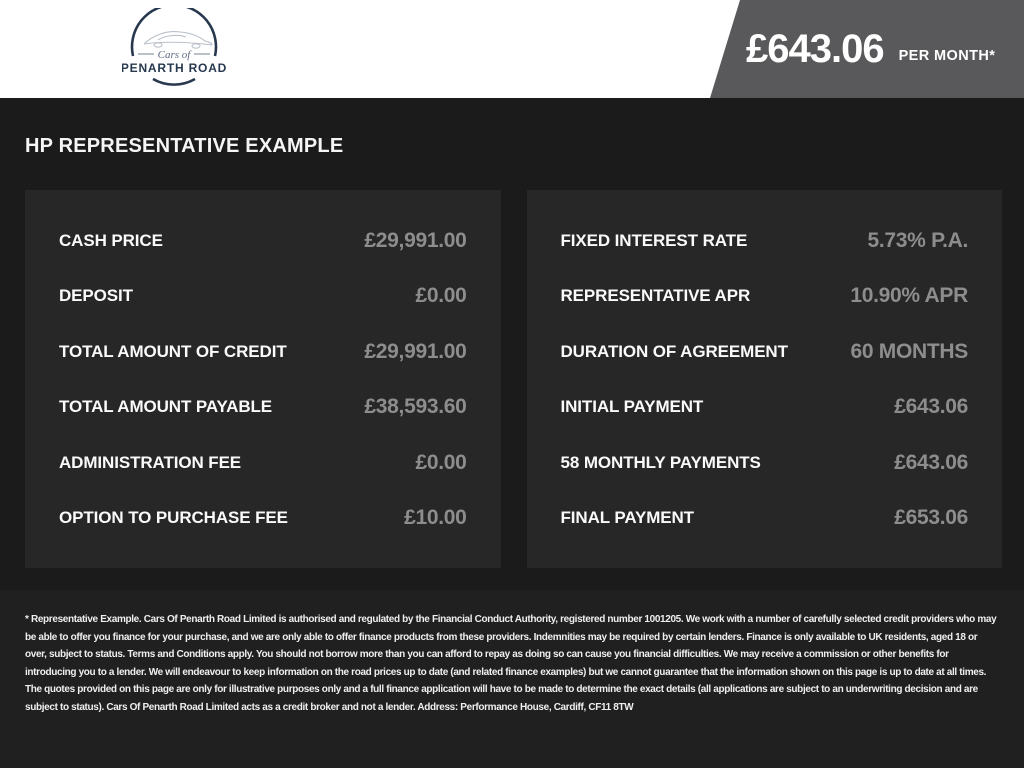 This screenshot has width=1024, height=768. I want to click on row-label: DURATION OF AGREEMENT, so click(674, 351).